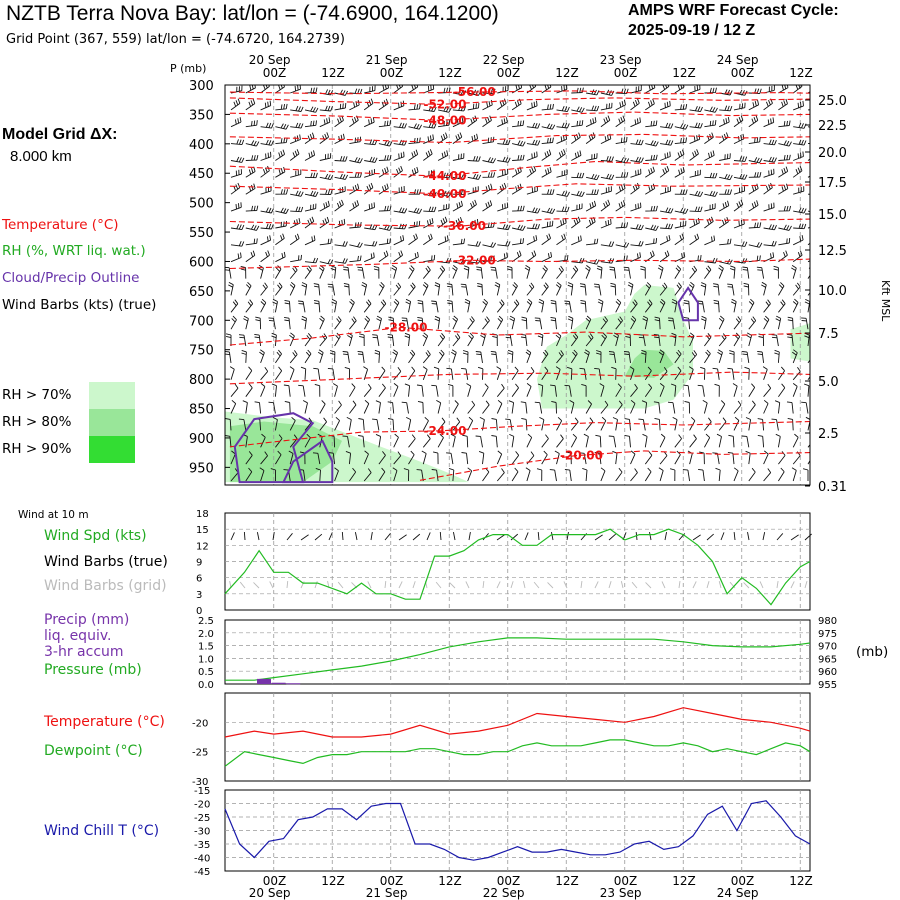  Describe the element at coordinates (828, 334) in the screenshot. I see `height-tick-label: 7.5` at that location.